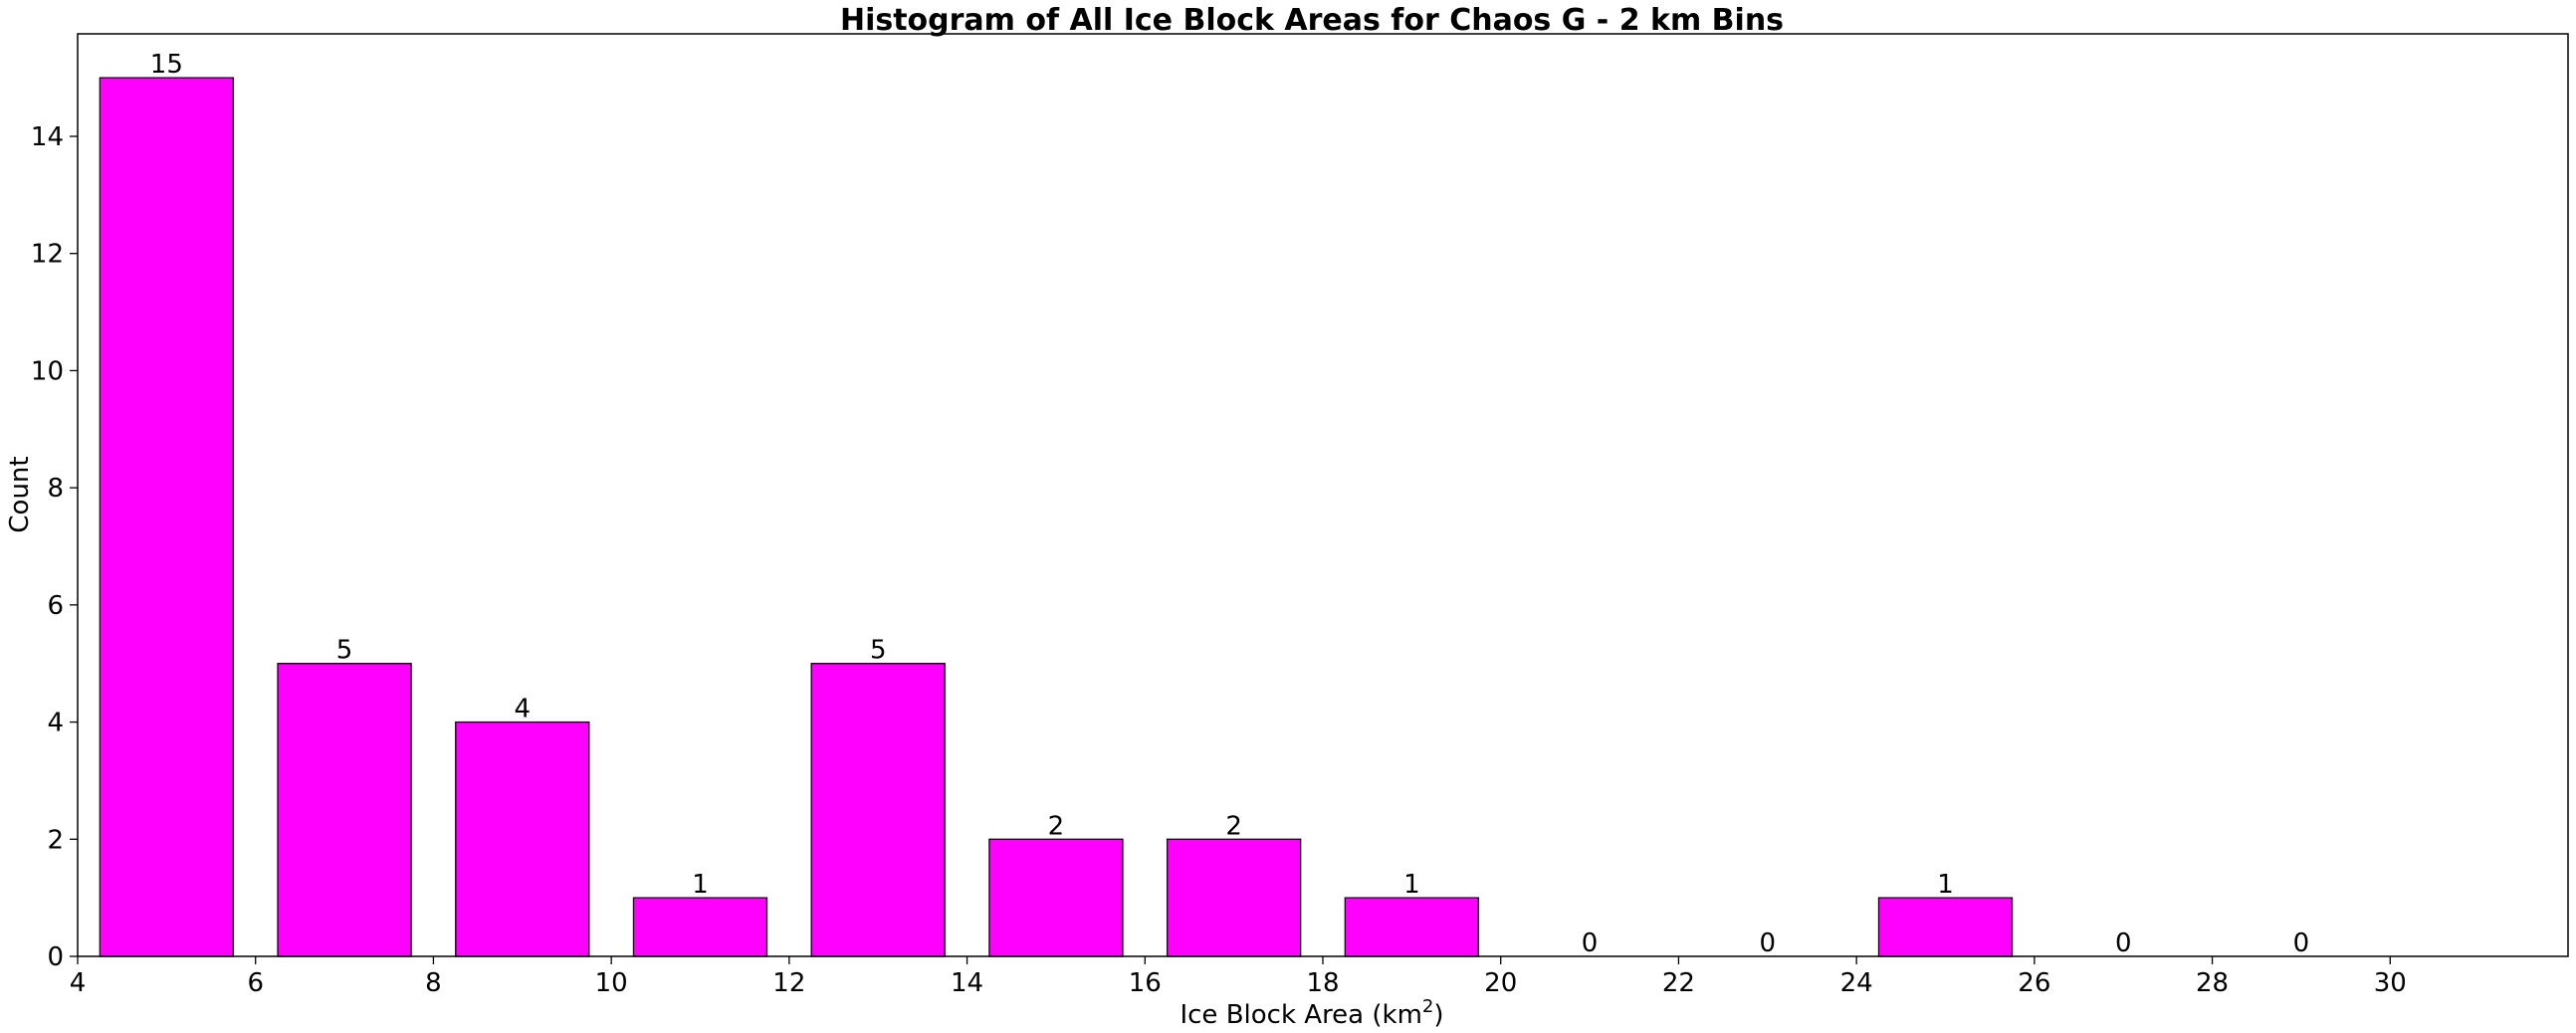 Image resolution: width=2576 pixels, height=1033 pixels. Describe the element at coordinates (1856, 983) in the screenshot. I see `x-tick-label: 24` at that location.